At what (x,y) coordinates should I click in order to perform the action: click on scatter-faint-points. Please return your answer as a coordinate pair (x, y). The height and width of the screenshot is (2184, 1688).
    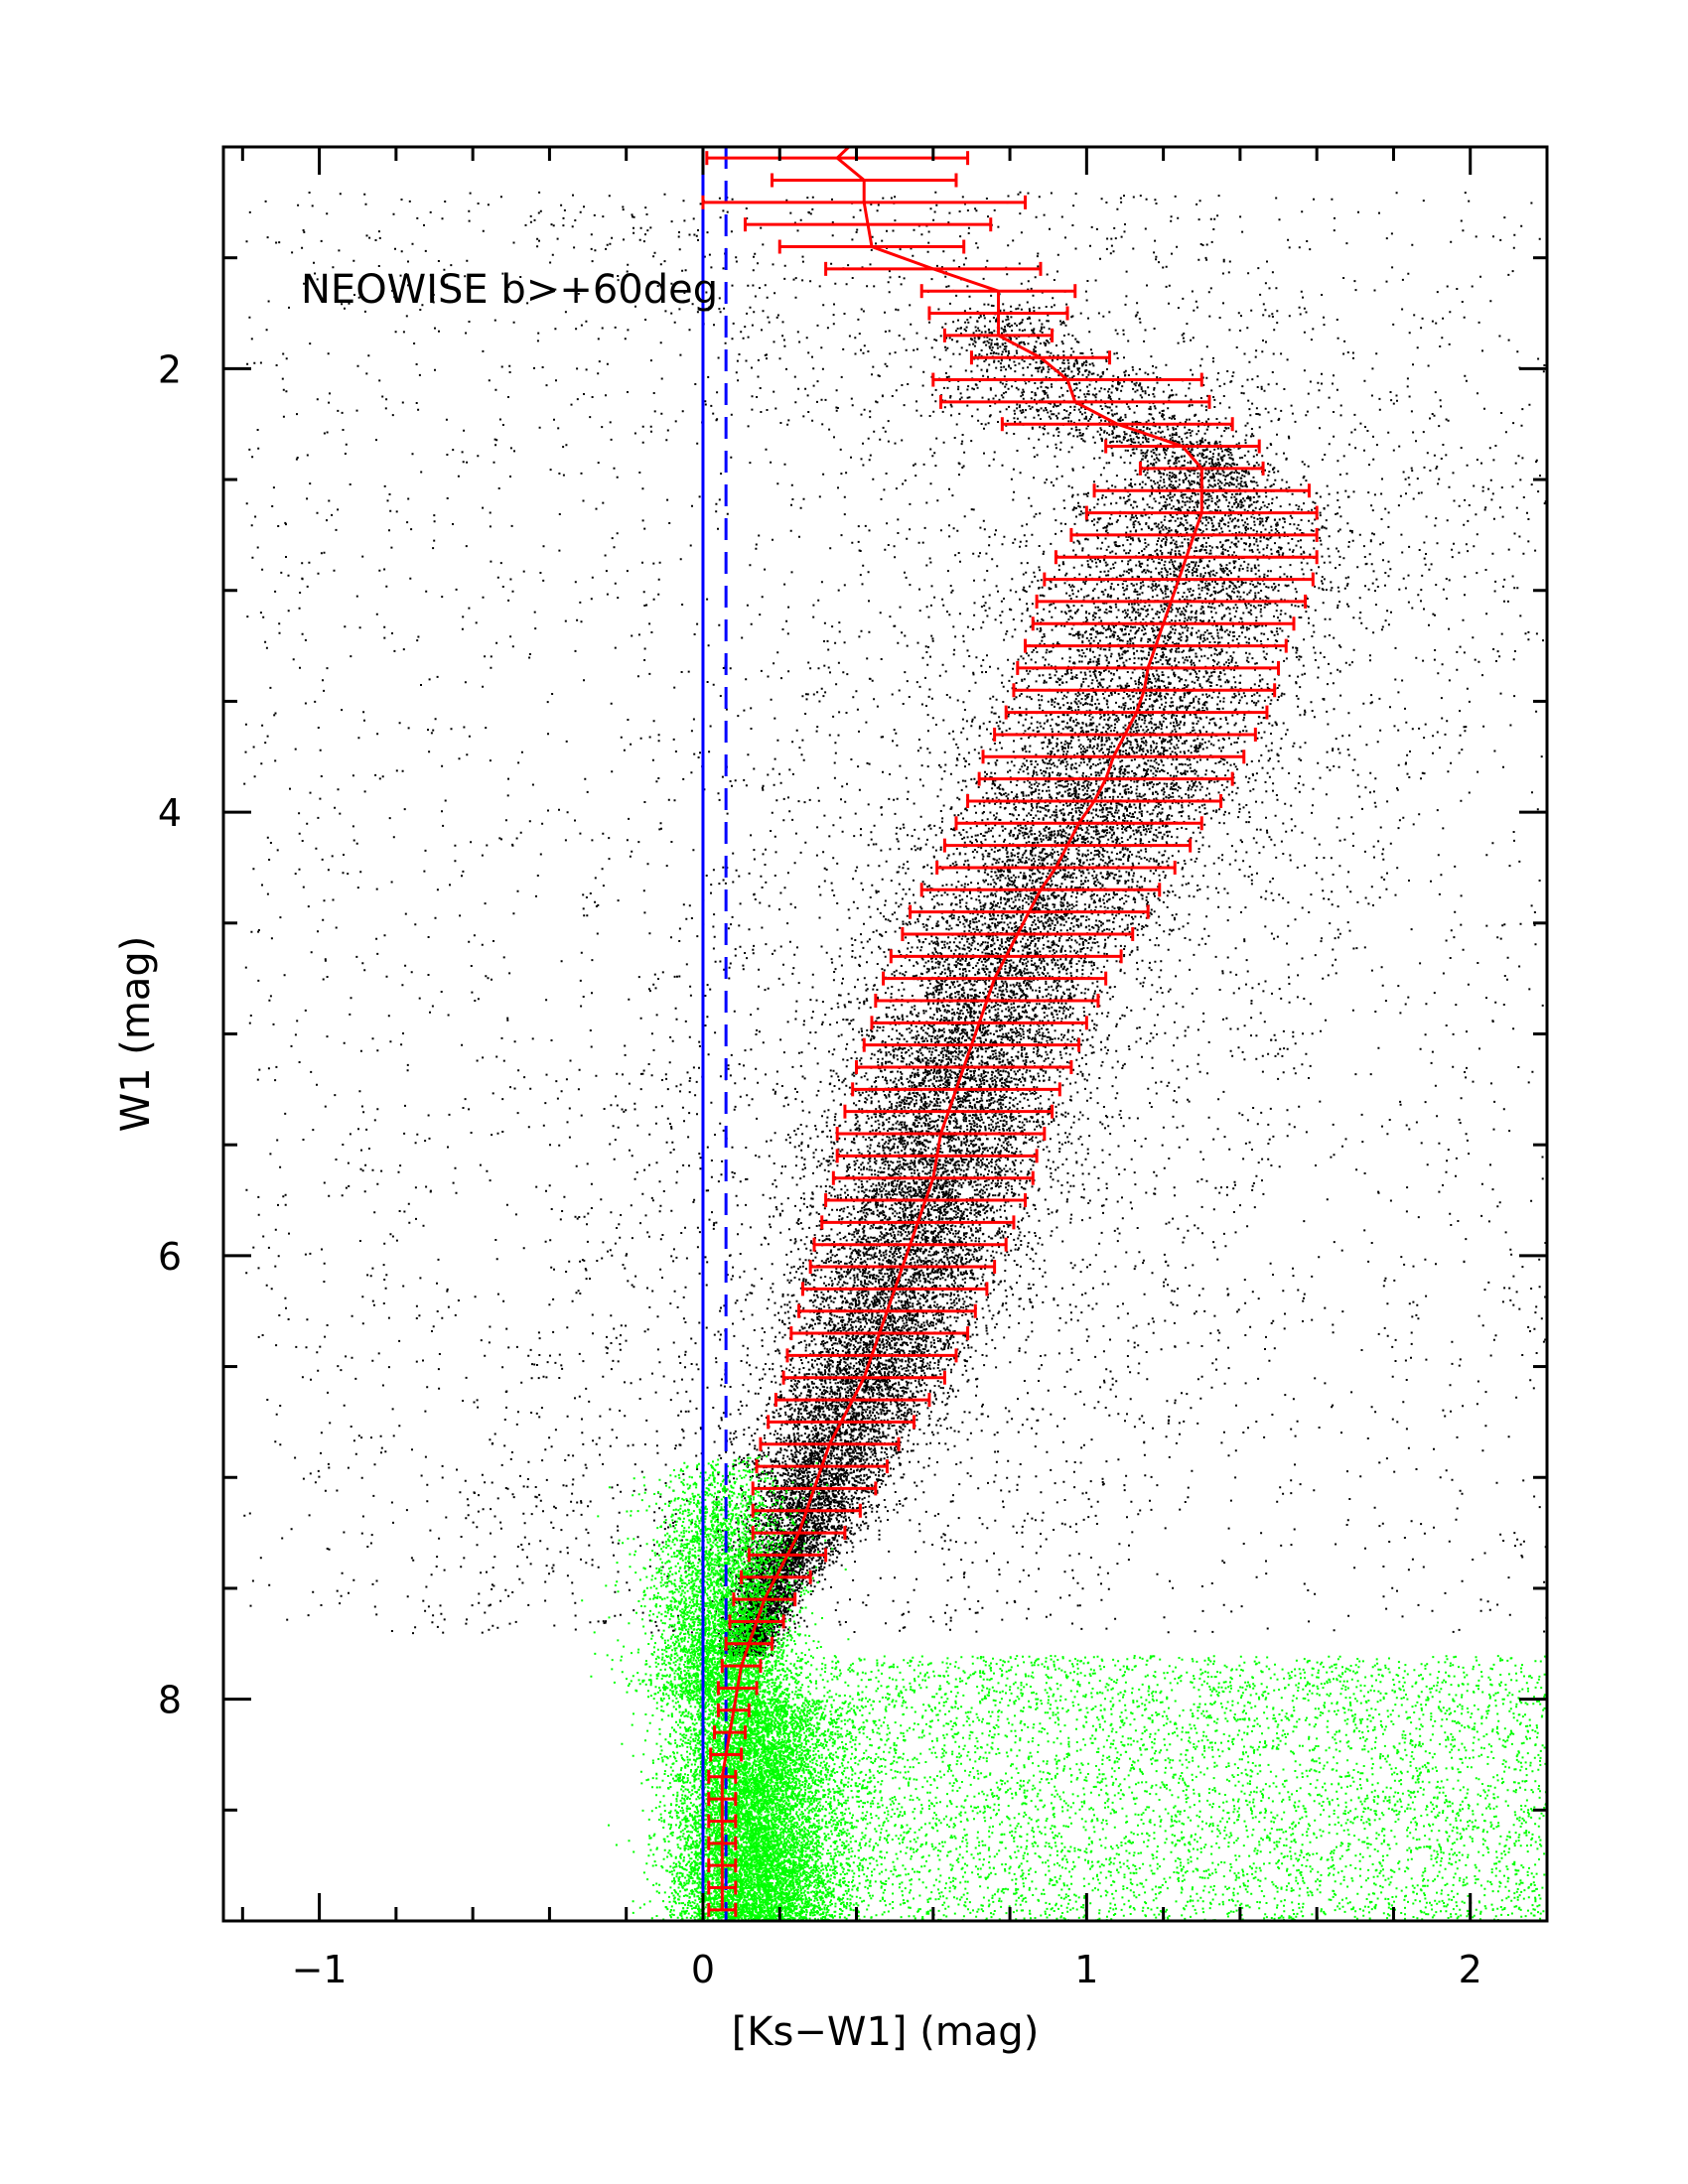
    Looking at the image, I should click on (1064, 1688).